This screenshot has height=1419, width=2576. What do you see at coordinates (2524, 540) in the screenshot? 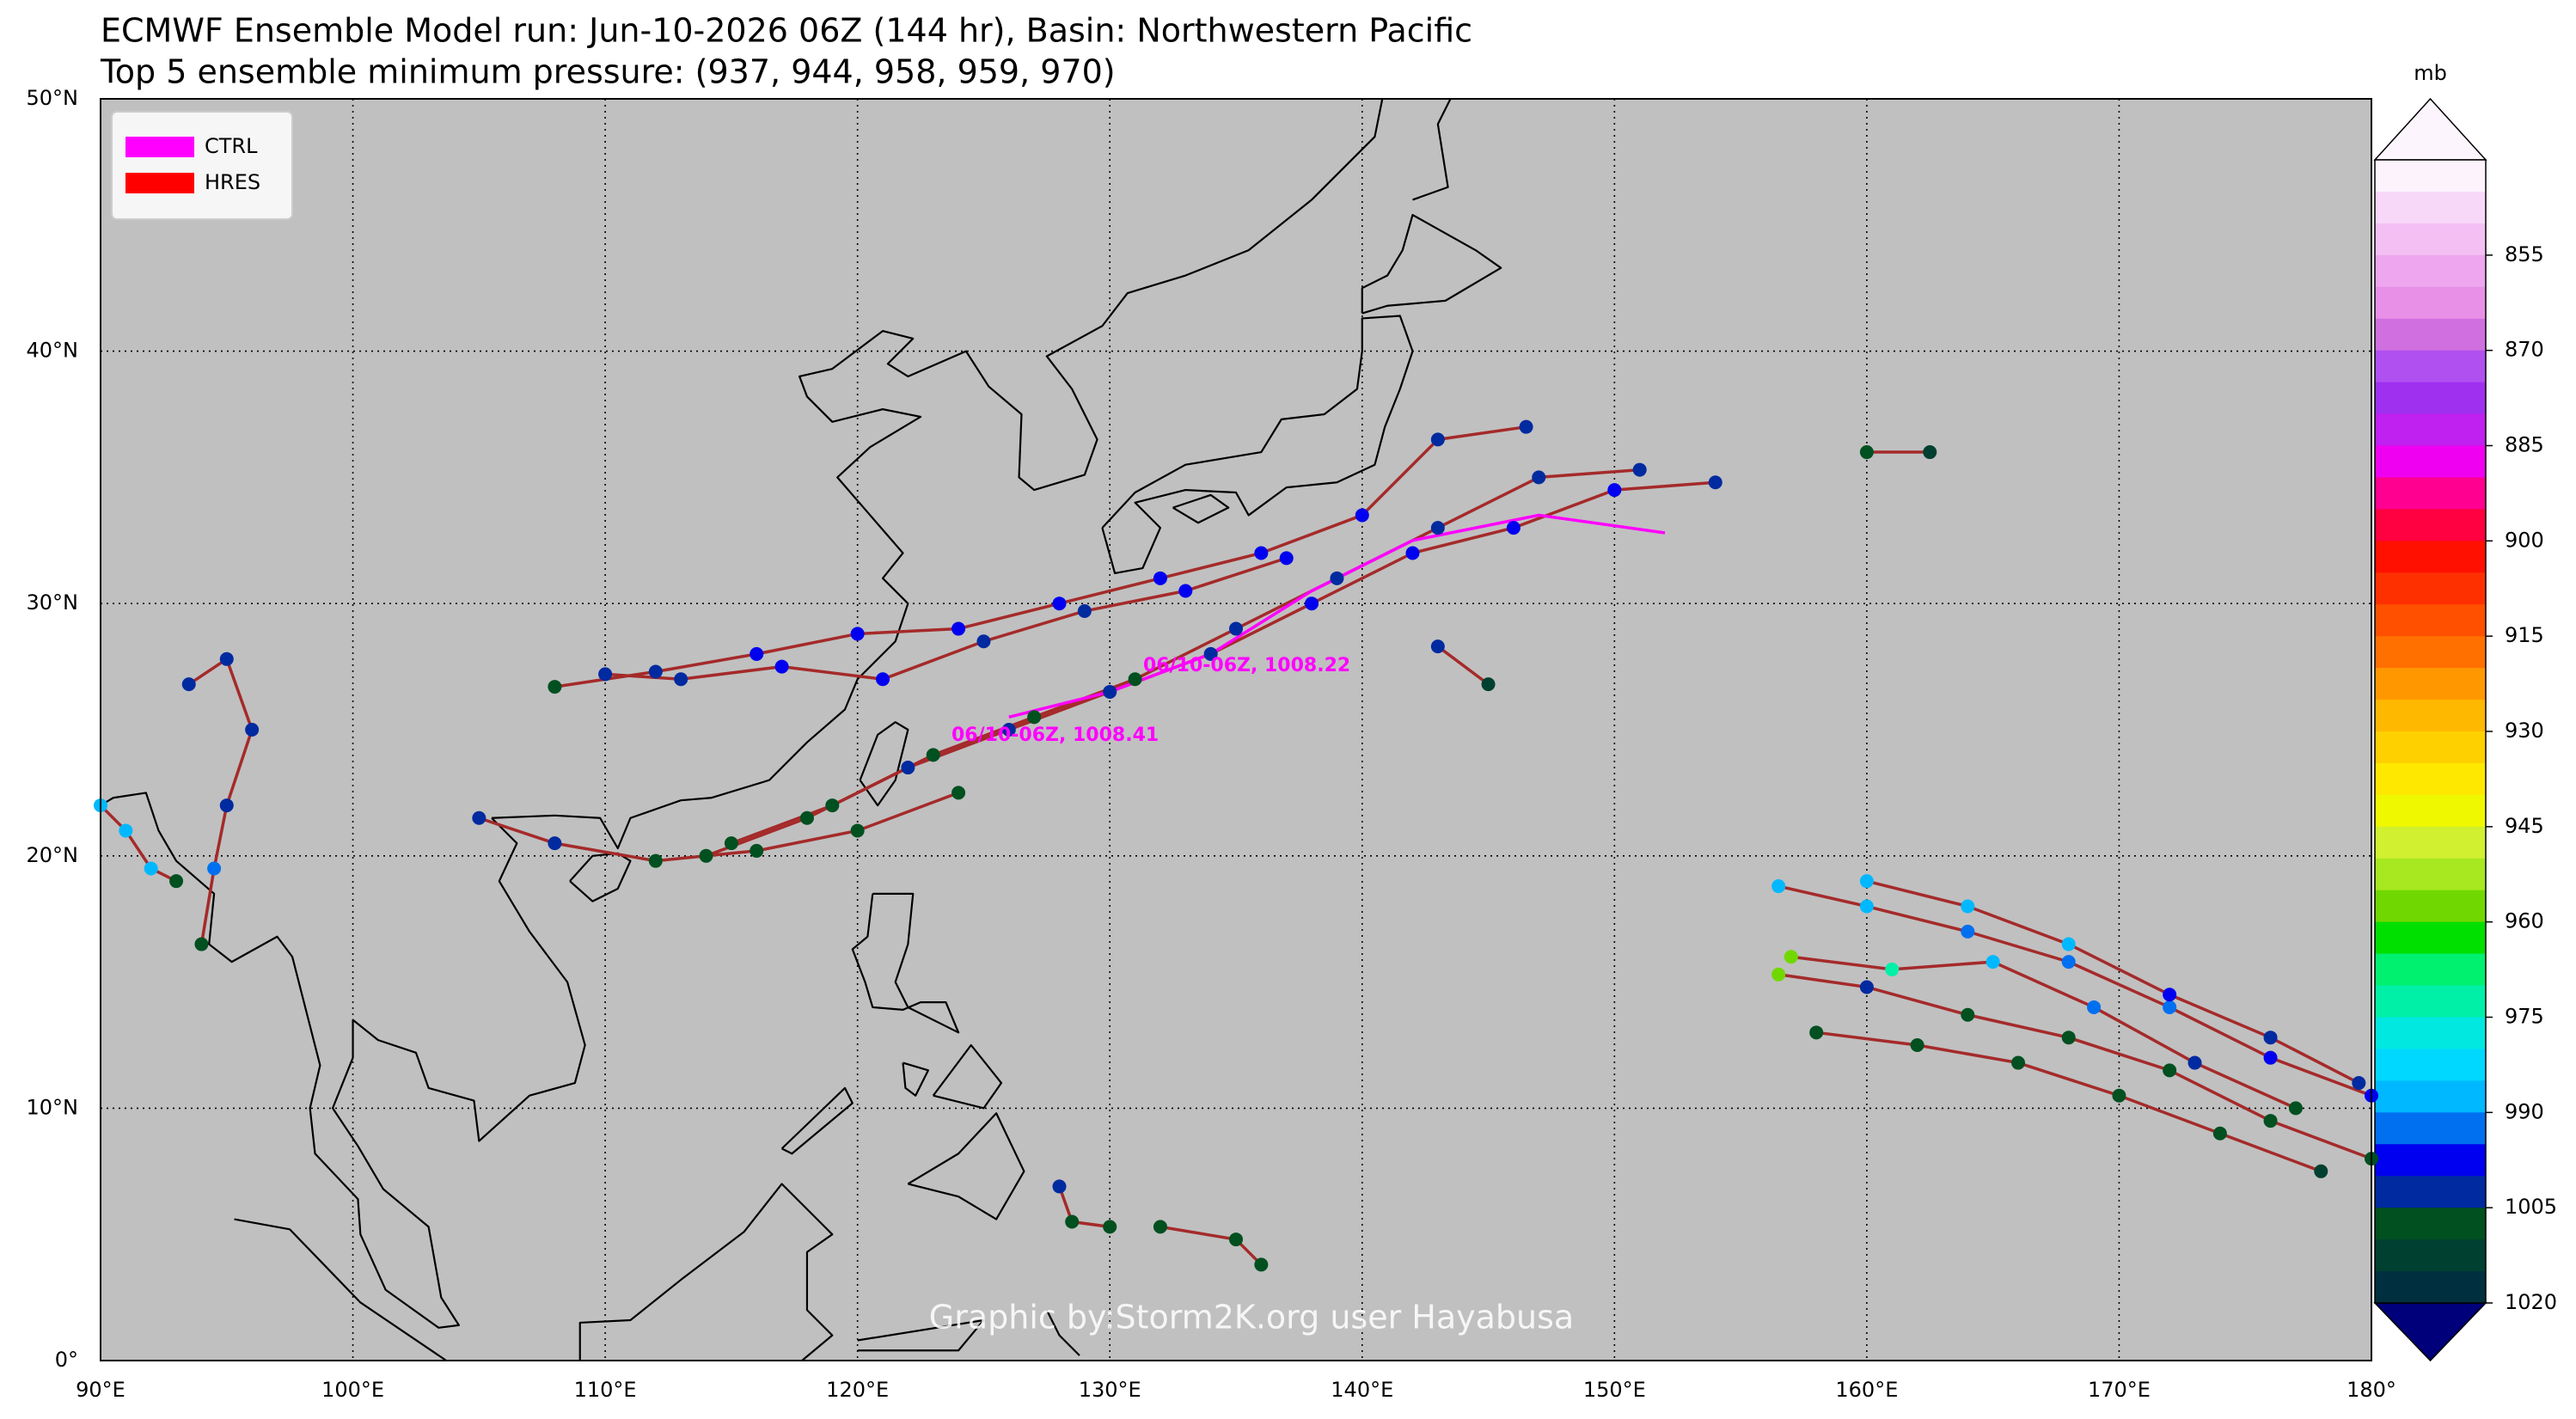
I see `colorbar-tick-label: 900` at bounding box center [2524, 540].